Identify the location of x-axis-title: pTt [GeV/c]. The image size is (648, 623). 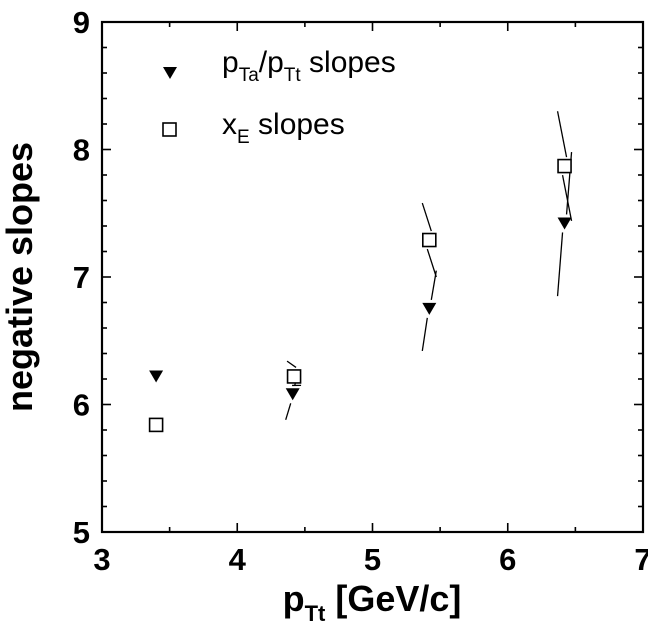
(372, 600).